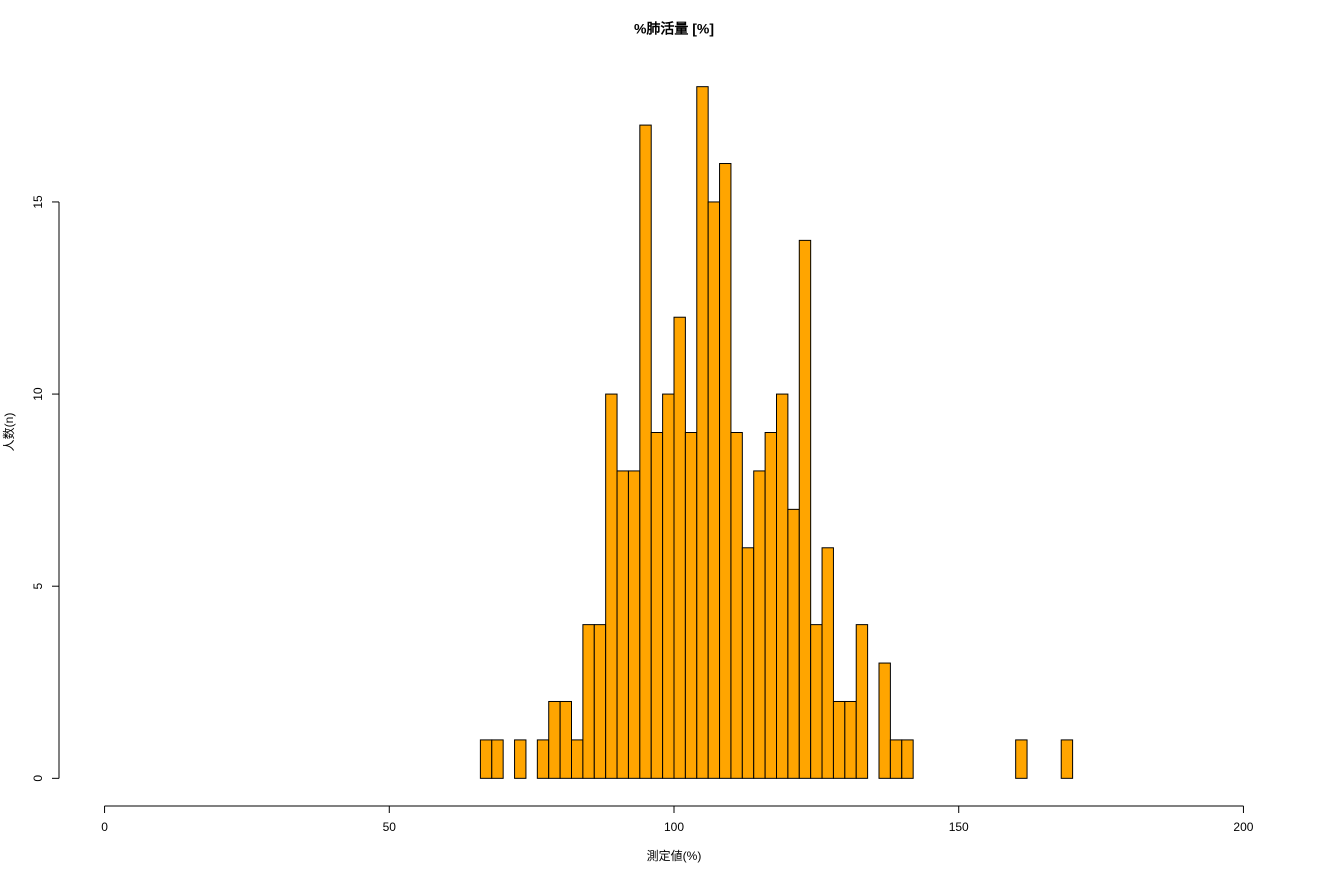 Image resolution: width=1320 pixels, height=880 pixels. I want to click on x-tick-label: 0, so click(104, 827).